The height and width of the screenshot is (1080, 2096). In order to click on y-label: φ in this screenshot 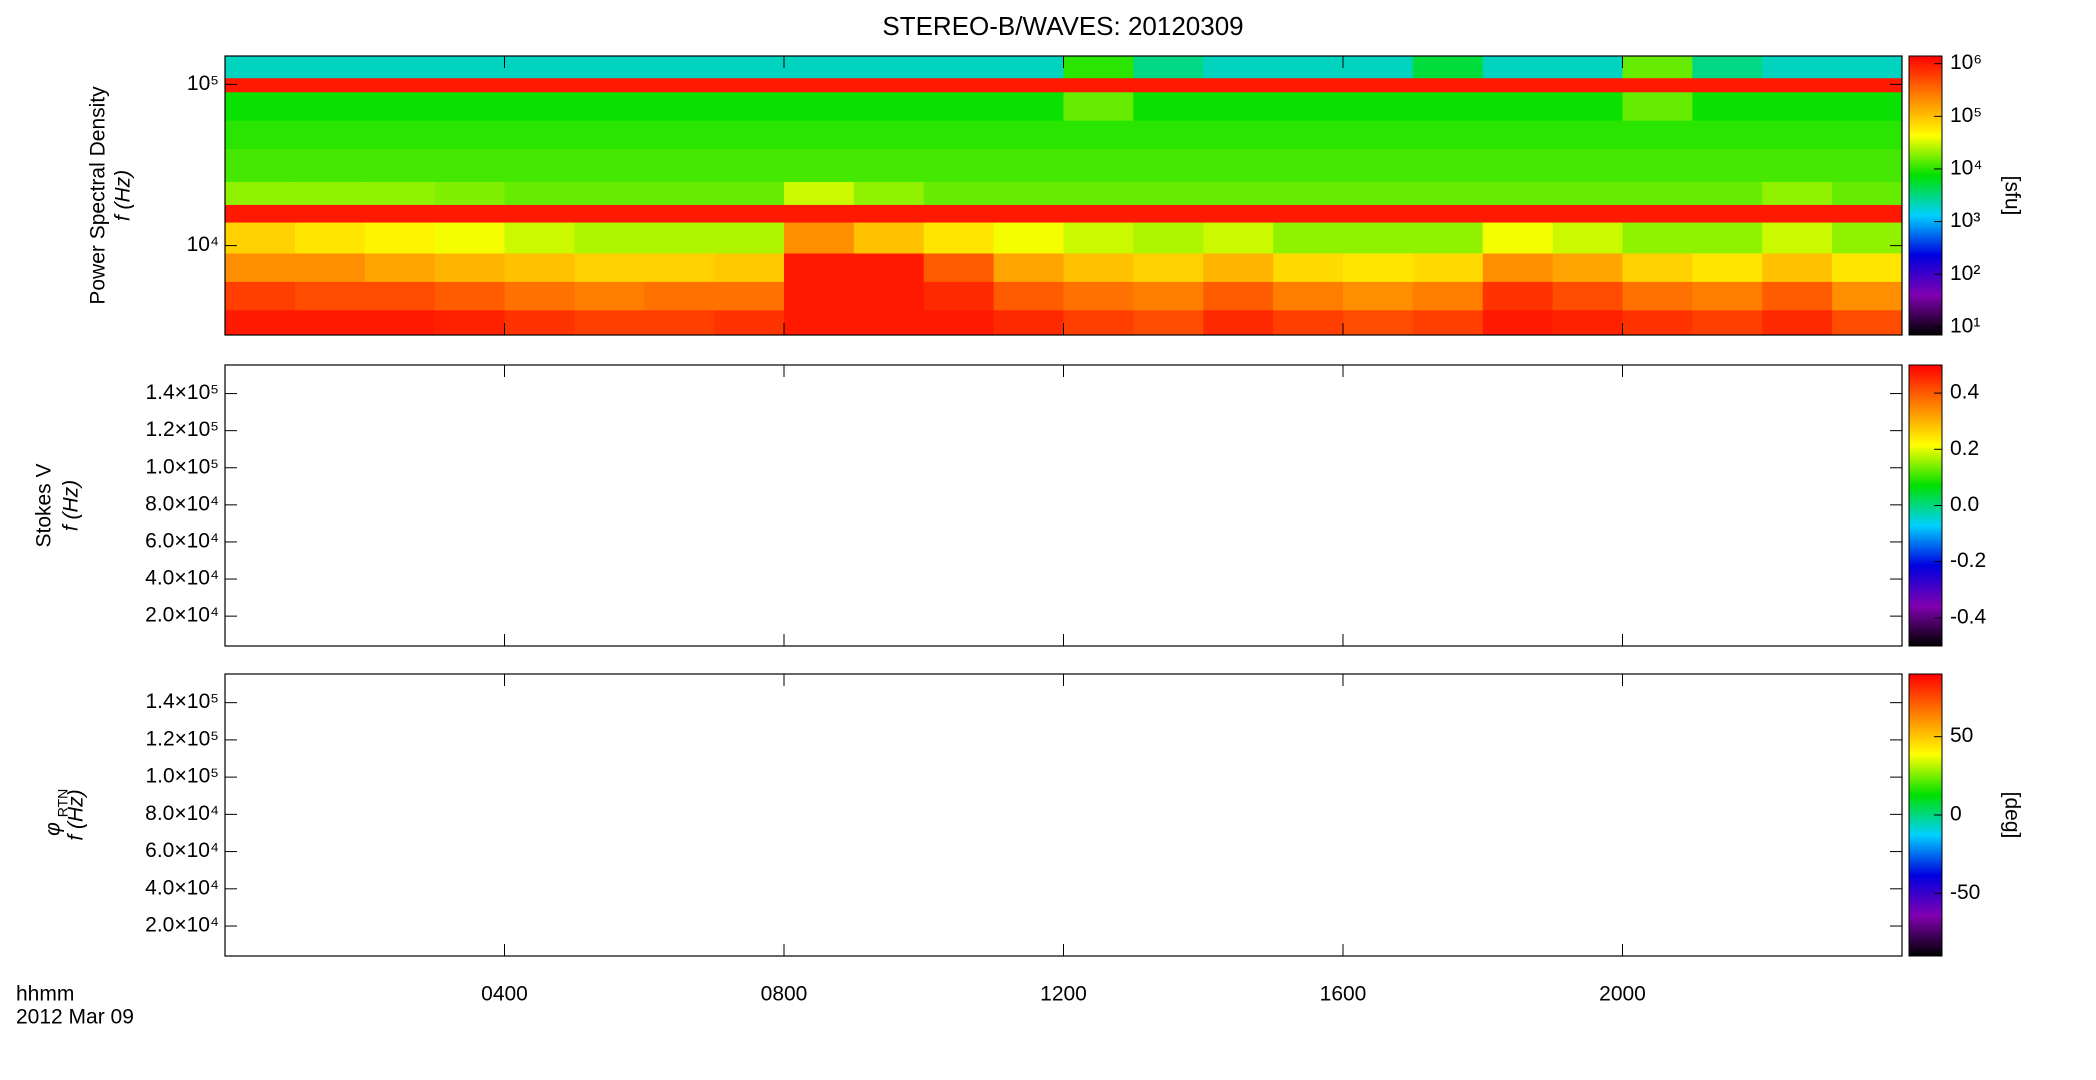, I will do `click(53, 829)`.